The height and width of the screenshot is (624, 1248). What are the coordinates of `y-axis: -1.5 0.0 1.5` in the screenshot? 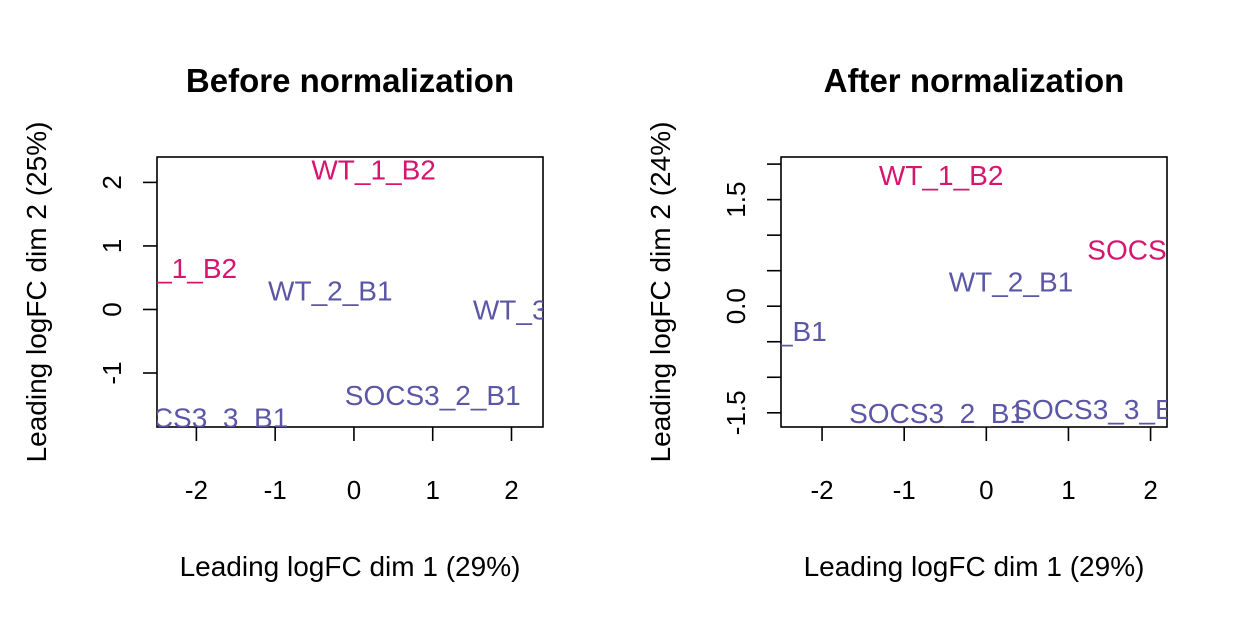 It's located at (751, 299).